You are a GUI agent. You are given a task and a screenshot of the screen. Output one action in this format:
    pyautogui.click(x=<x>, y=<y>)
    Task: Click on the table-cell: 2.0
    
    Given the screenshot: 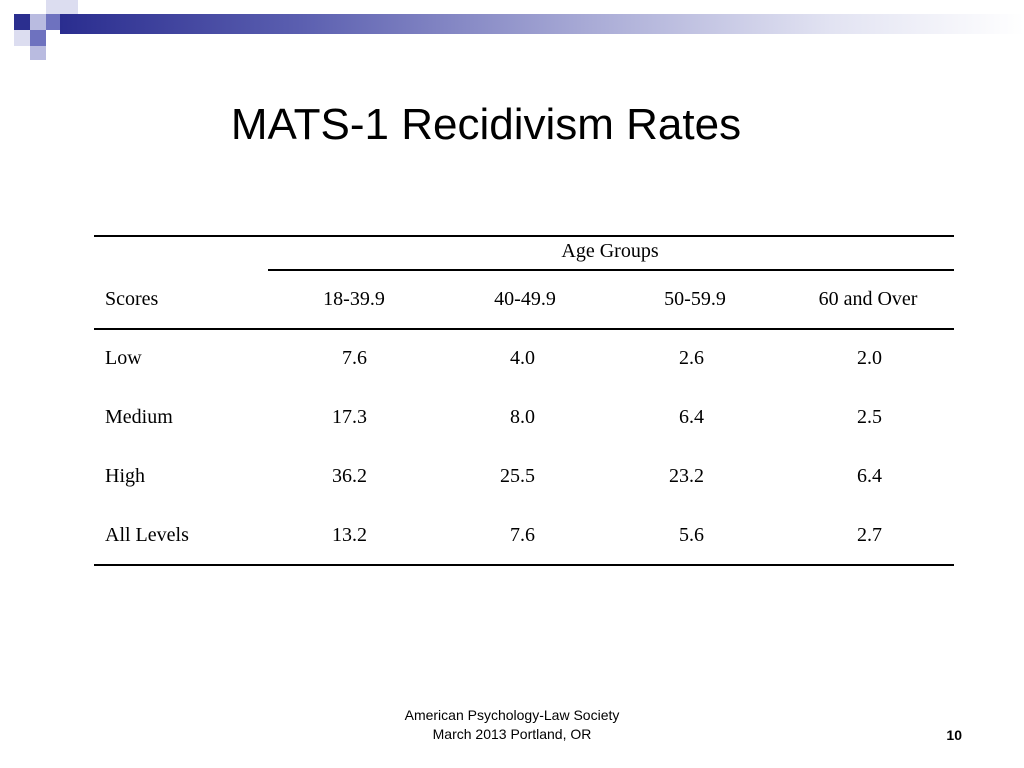 What is the action you would take?
    pyautogui.click(x=869, y=358)
    